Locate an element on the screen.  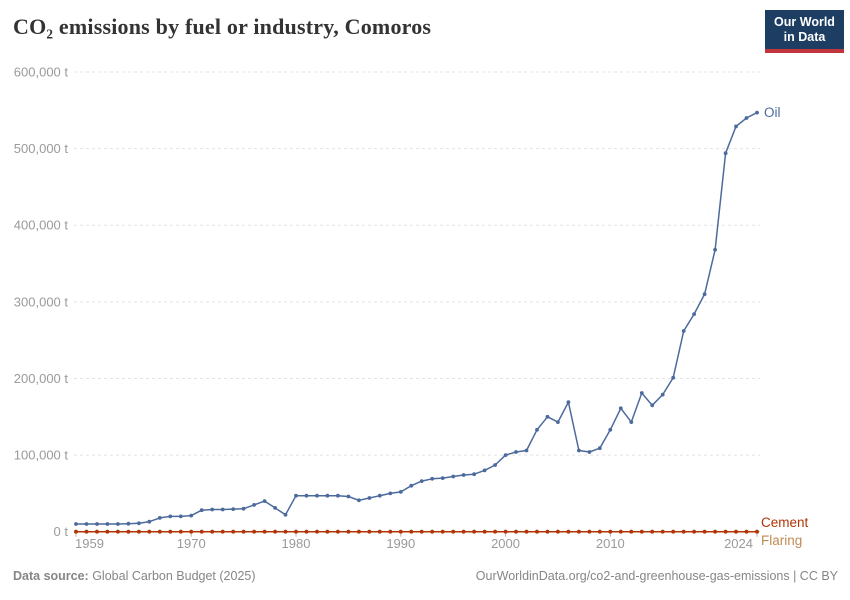
series-label-flaring: Flaring is located at coordinates (782, 540).